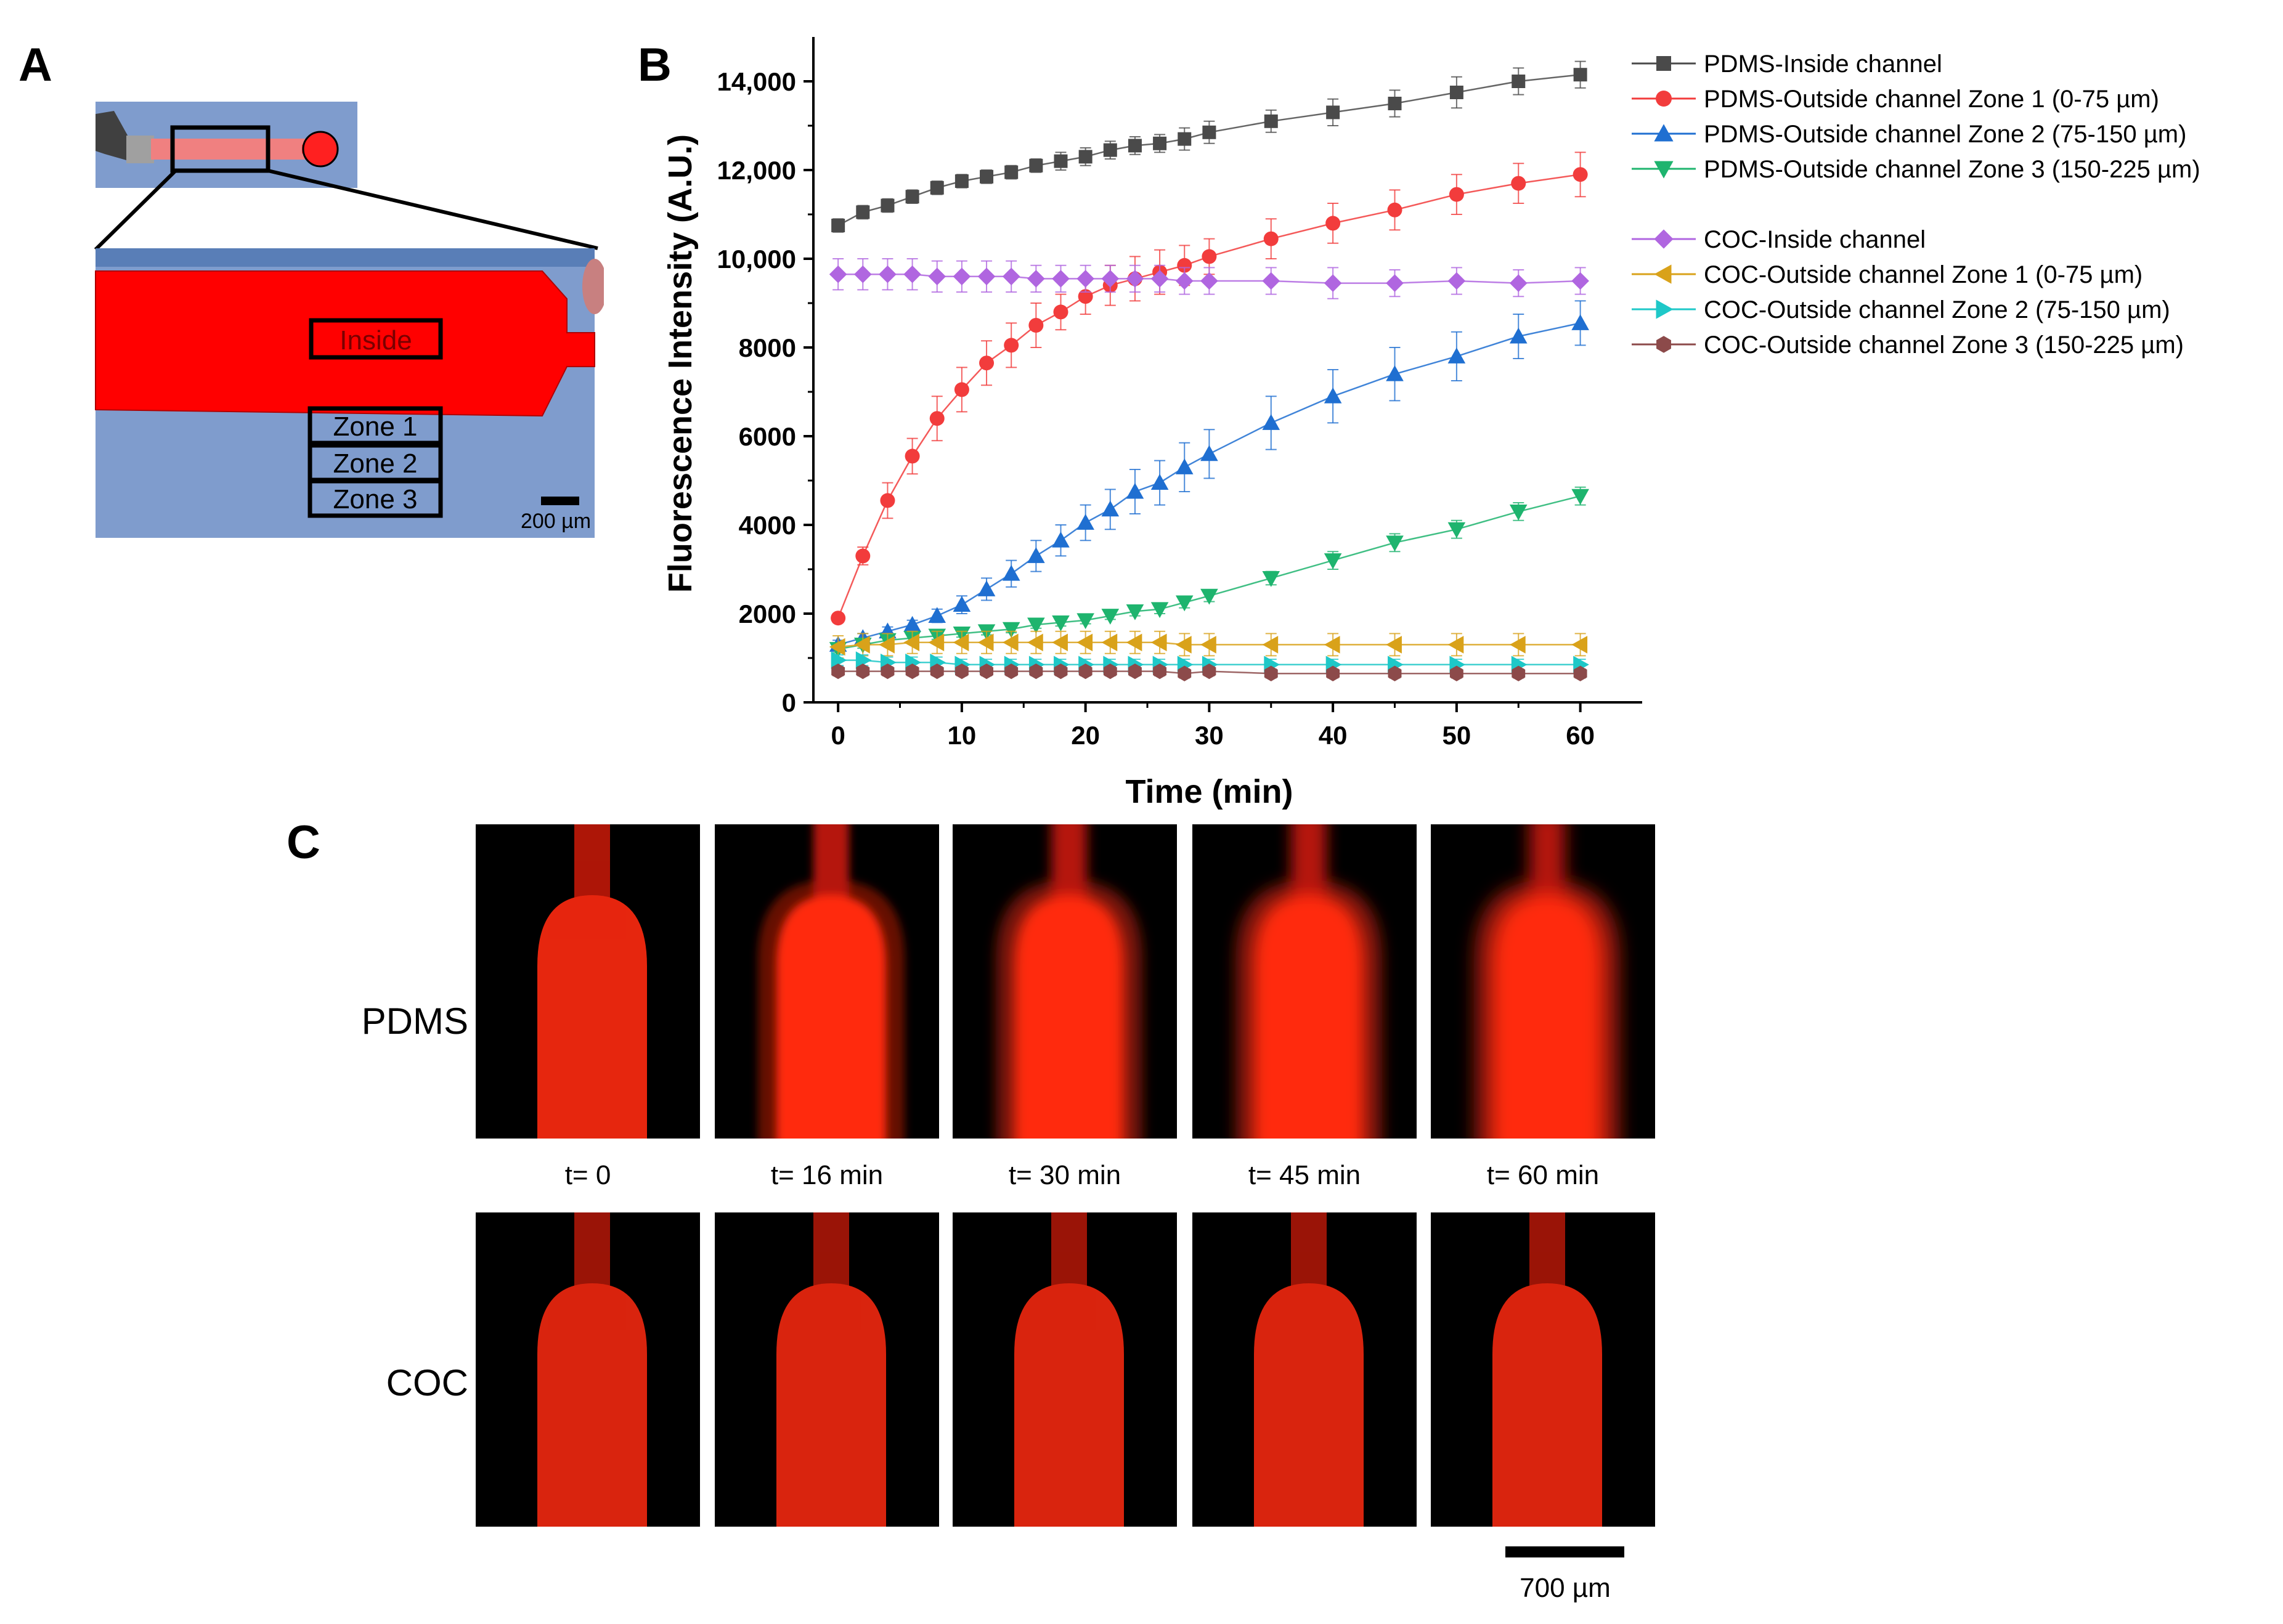  I want to click on legend-label: COC-Outside channel Zone 1 (0-75 µm), so click(1923, 274).